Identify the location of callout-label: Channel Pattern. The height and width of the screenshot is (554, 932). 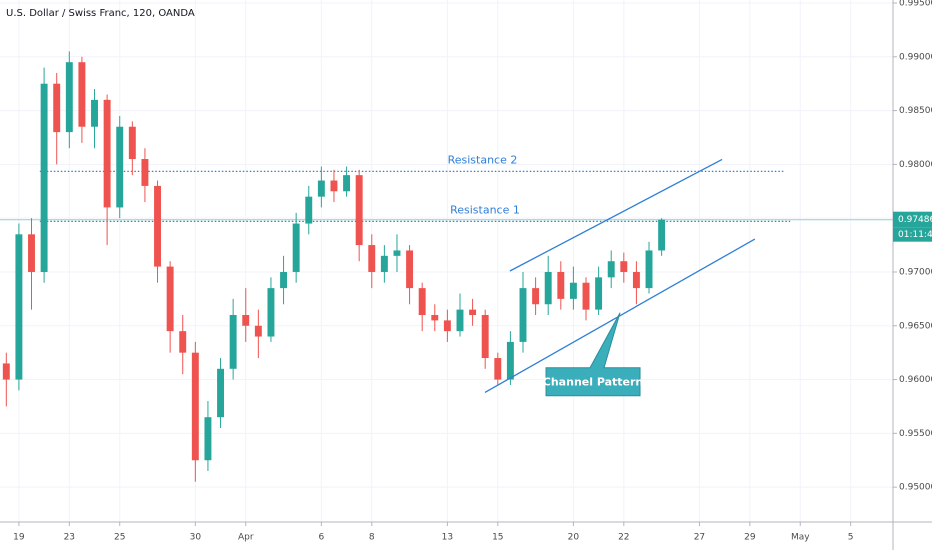
(593, 382).